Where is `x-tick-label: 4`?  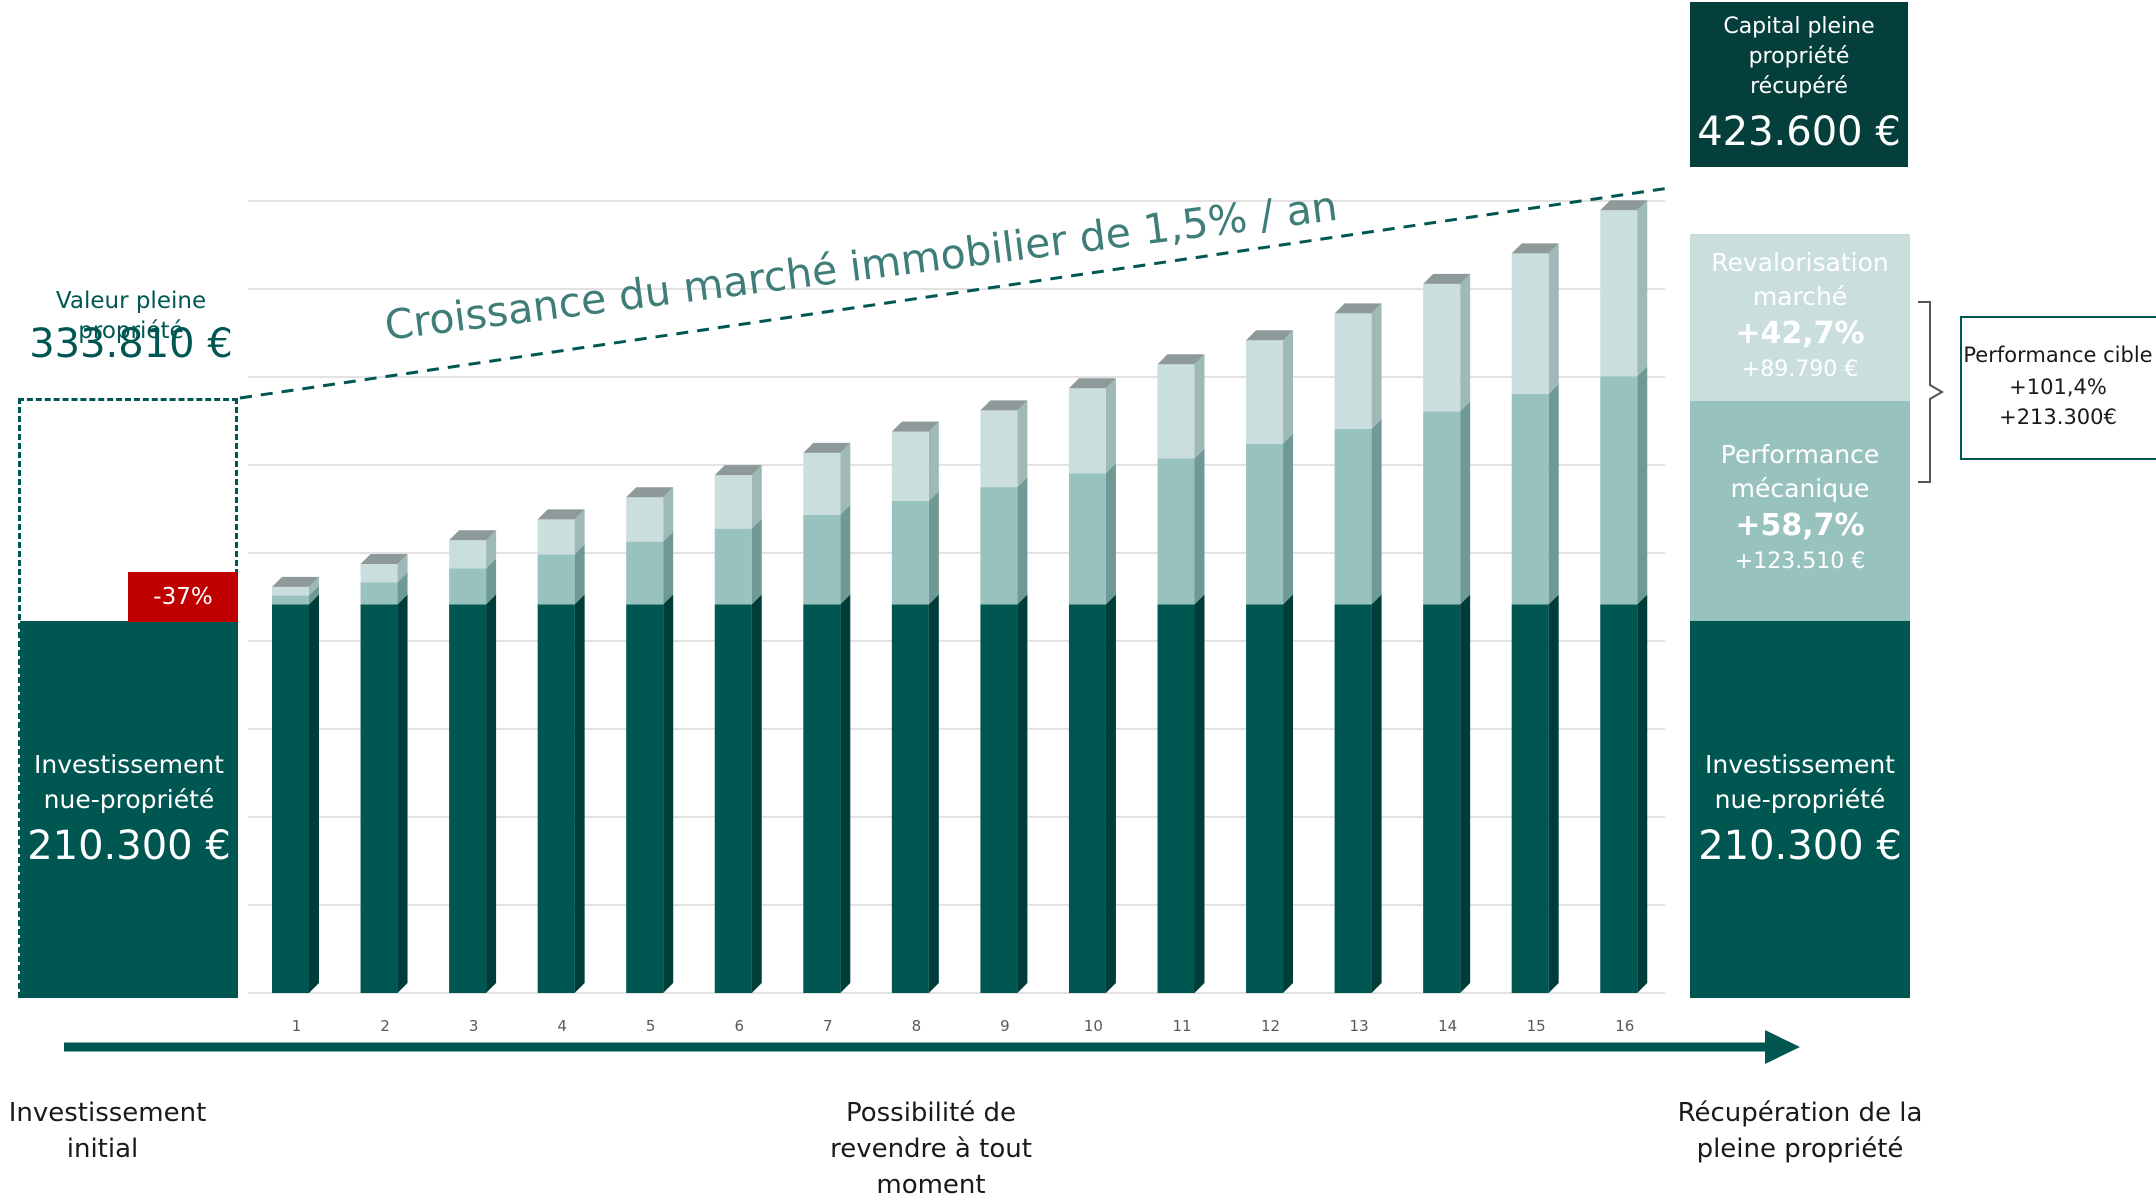 x-tick-label: 4 is located at coordinates (562, 1026).